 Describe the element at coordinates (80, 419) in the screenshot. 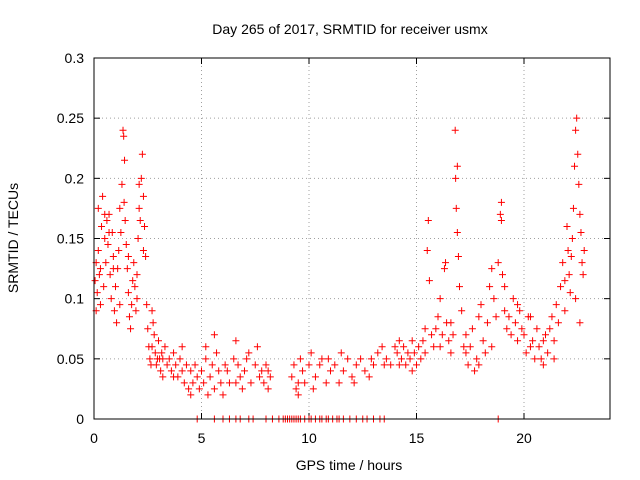

I see `y-tick-label: 0` at that location.